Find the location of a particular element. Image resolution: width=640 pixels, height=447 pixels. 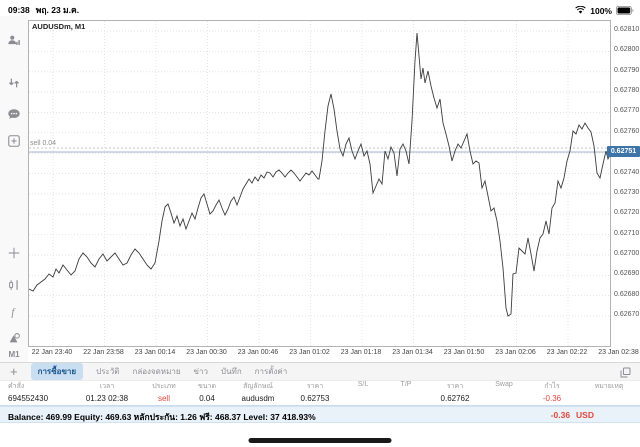

chart-type-icon is located at coordinates (14, 285).